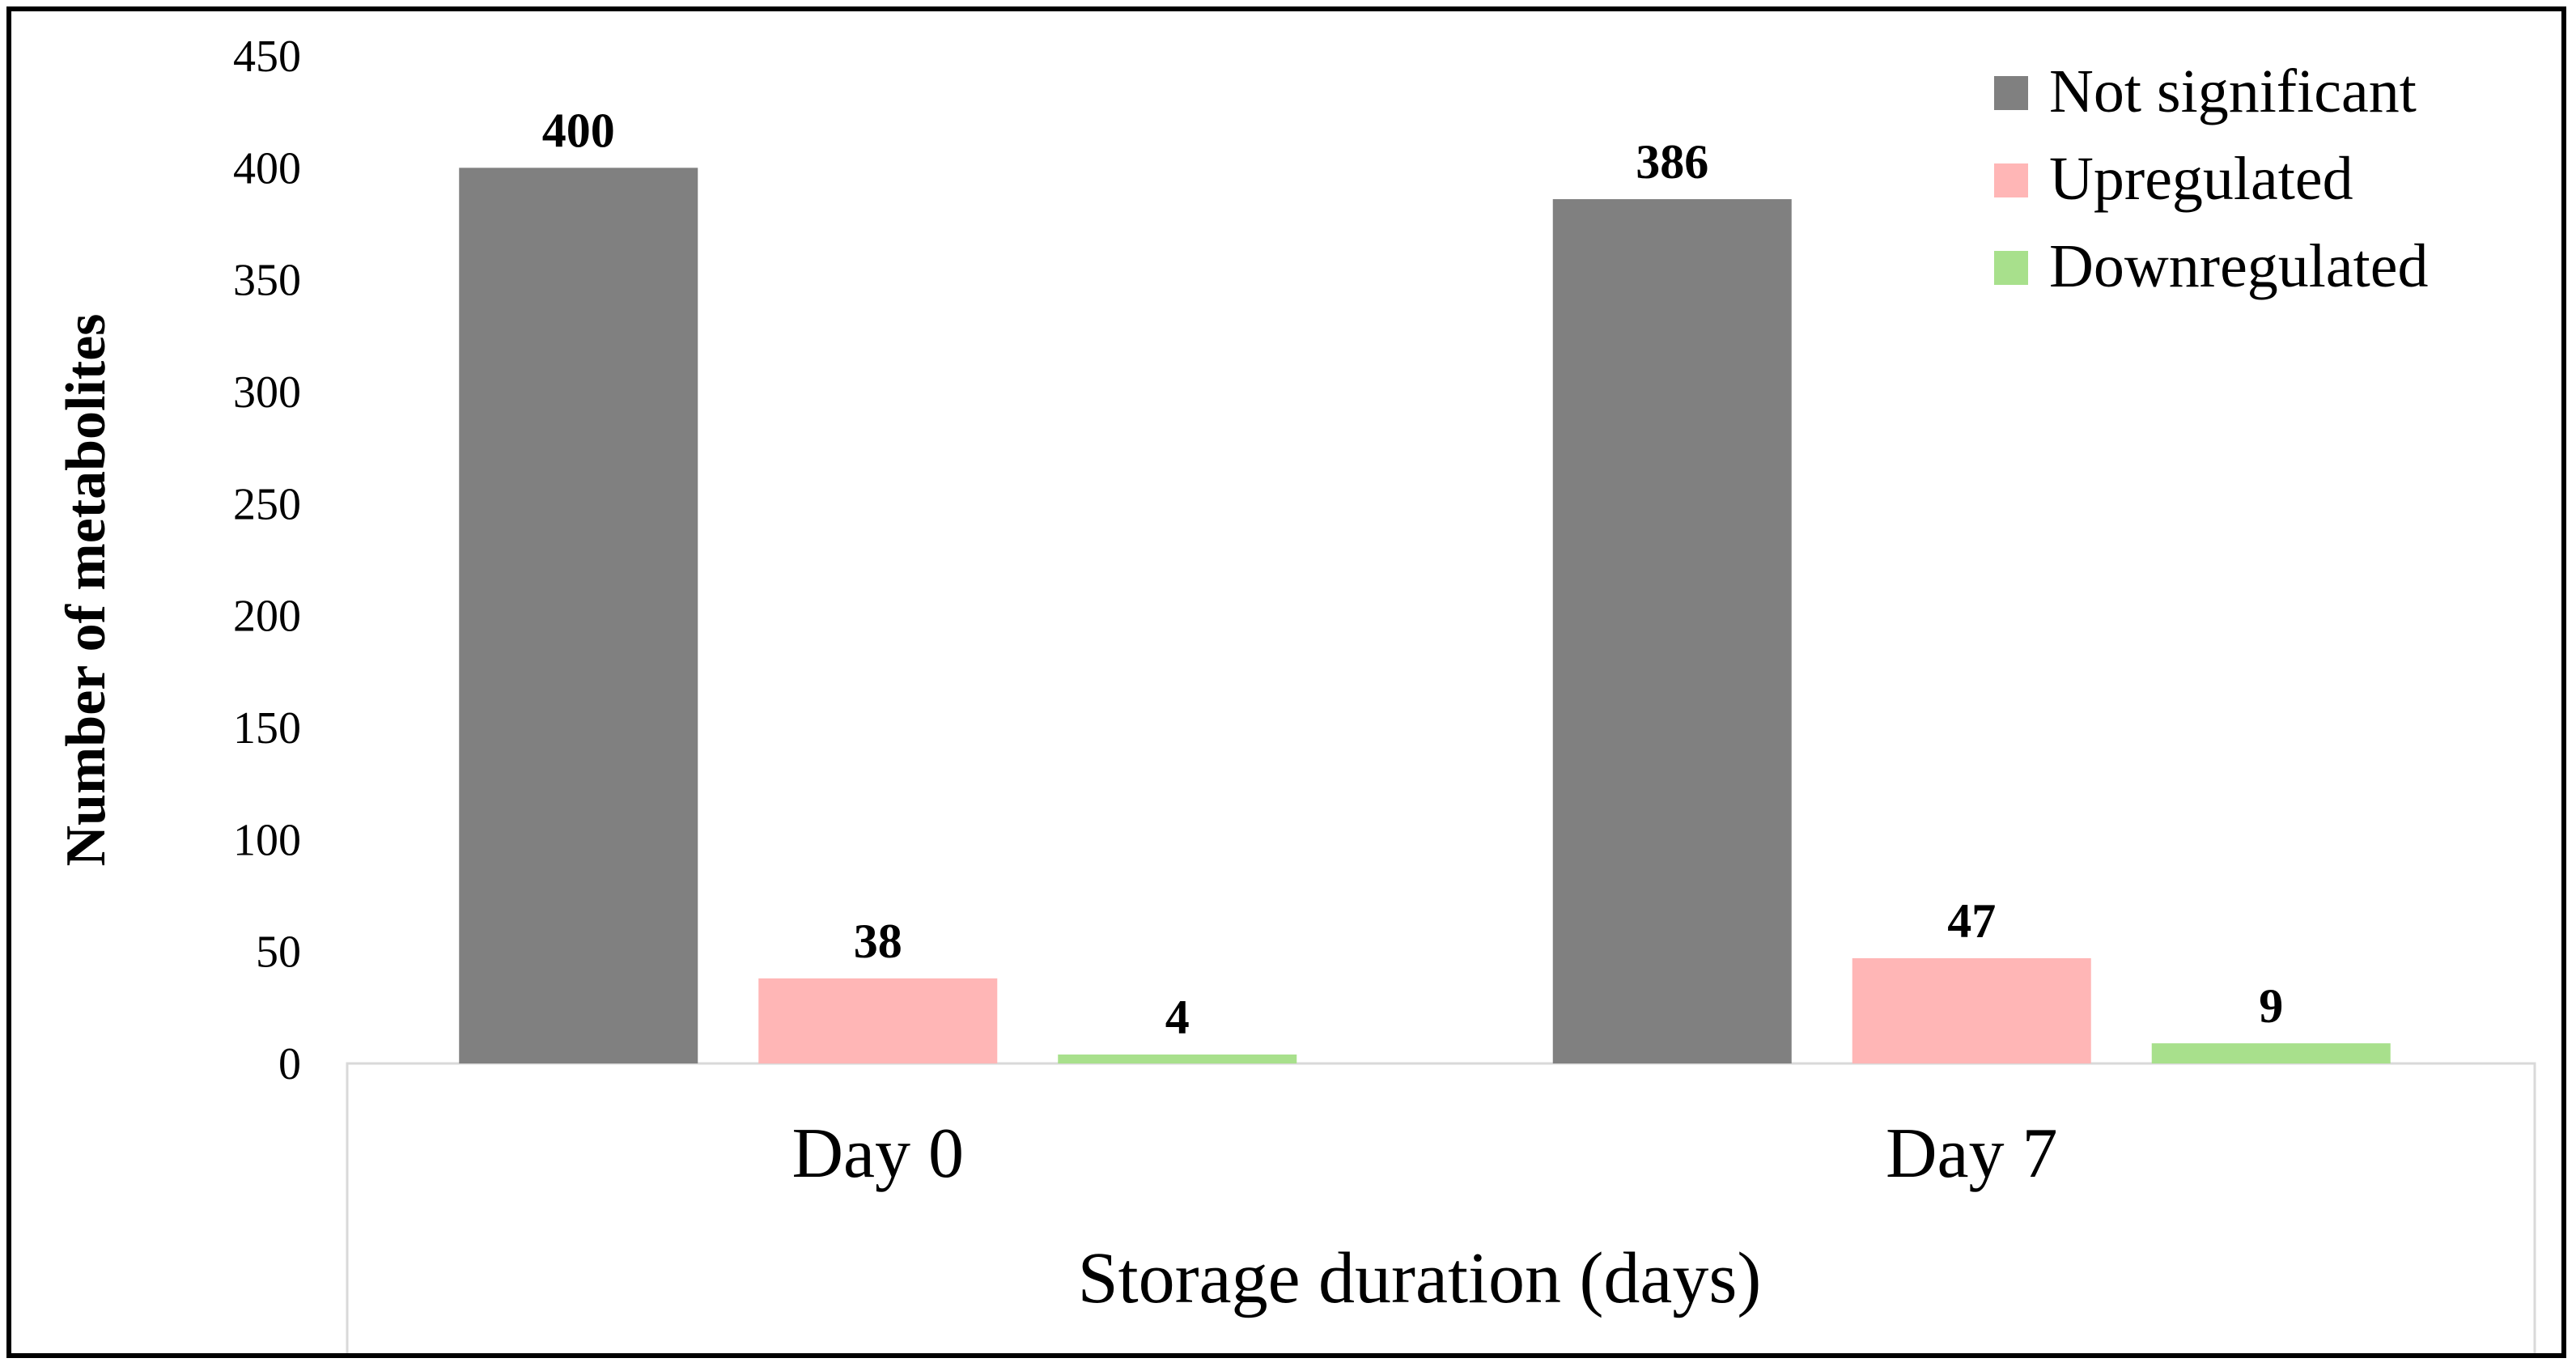 This screenshot has width=2576, height=1371. Describe the element at coordinates (278, 952) in the screenshot. I see `y-tick-label: 50` at that location.